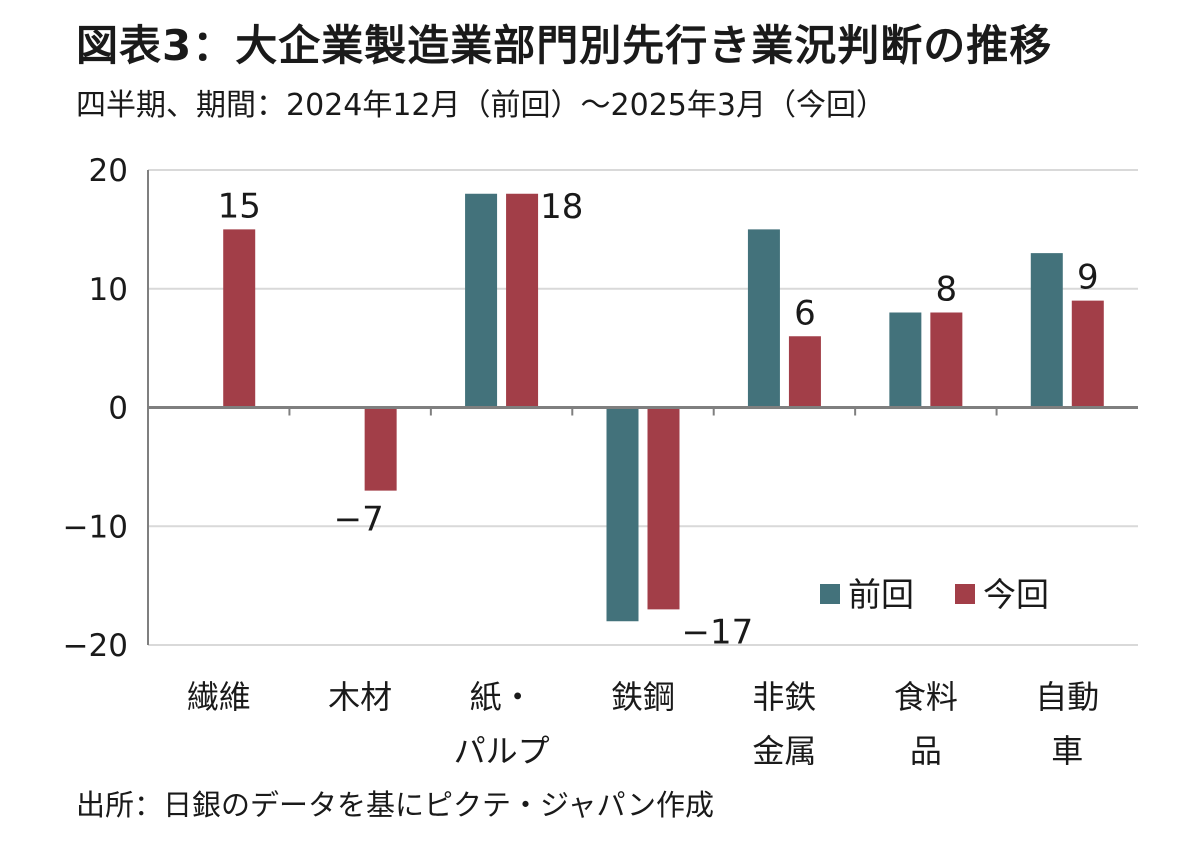 Image resolution: width=1182 pixels, height=847 pixels. What do you see at coordinates (360, 697) in the screenshot?
I see `x-tick-label: 木材` at bounding box center [360, 697].